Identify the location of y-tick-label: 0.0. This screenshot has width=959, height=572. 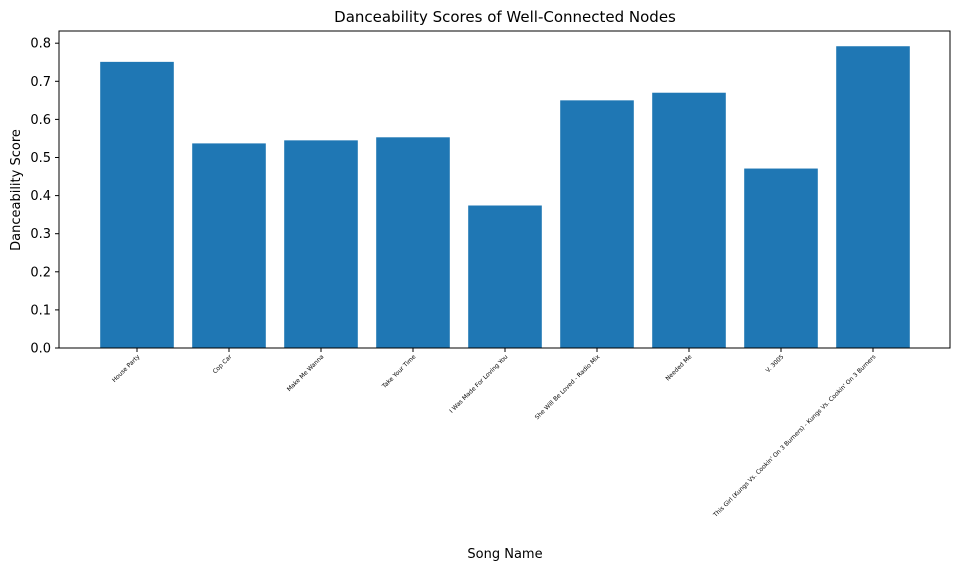
(40, 349).